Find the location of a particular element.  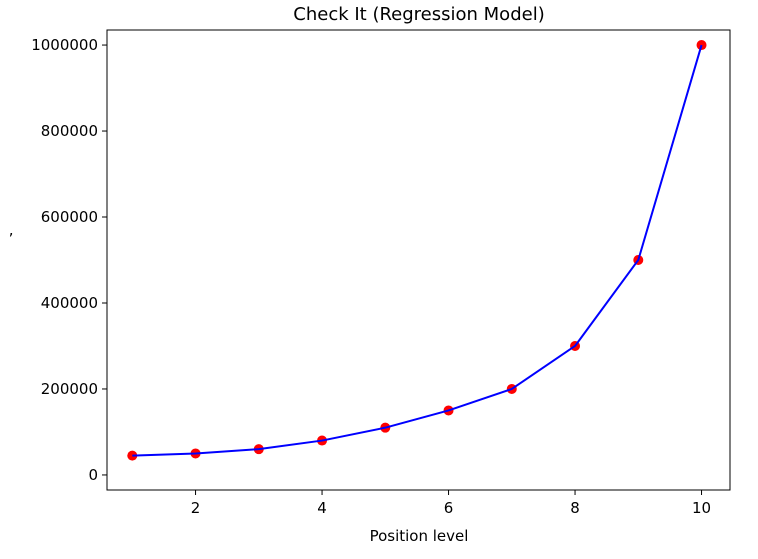

x-tick-label: 8 is located at coordinates (575, 508).